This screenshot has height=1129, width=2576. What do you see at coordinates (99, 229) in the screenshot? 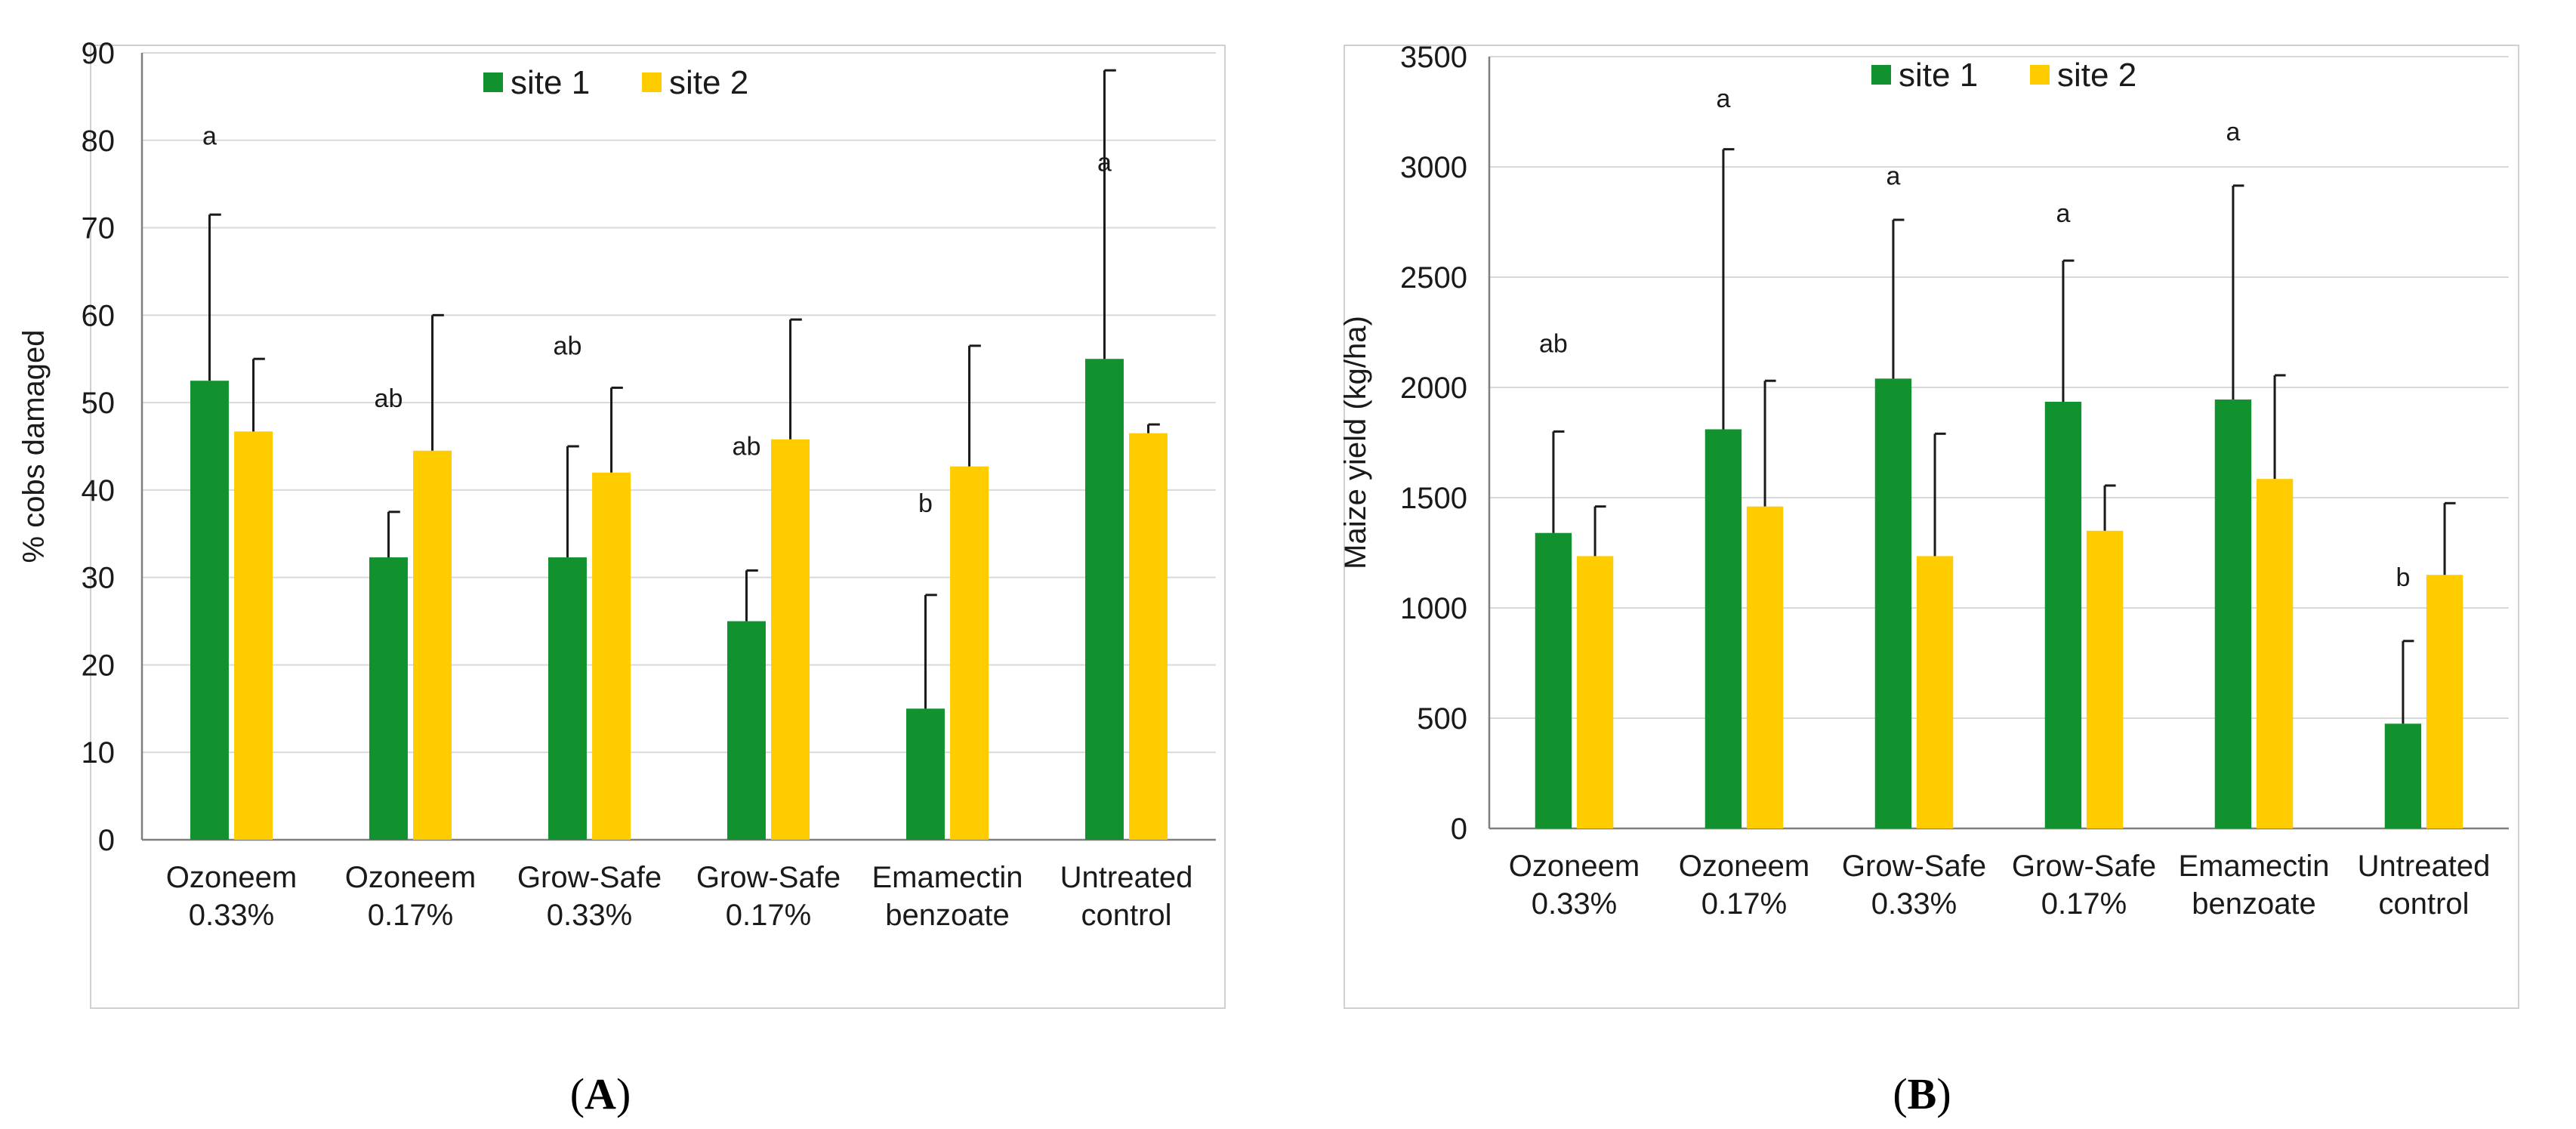
I see `y-tick-label: 70` at bounding box center [99, 229].